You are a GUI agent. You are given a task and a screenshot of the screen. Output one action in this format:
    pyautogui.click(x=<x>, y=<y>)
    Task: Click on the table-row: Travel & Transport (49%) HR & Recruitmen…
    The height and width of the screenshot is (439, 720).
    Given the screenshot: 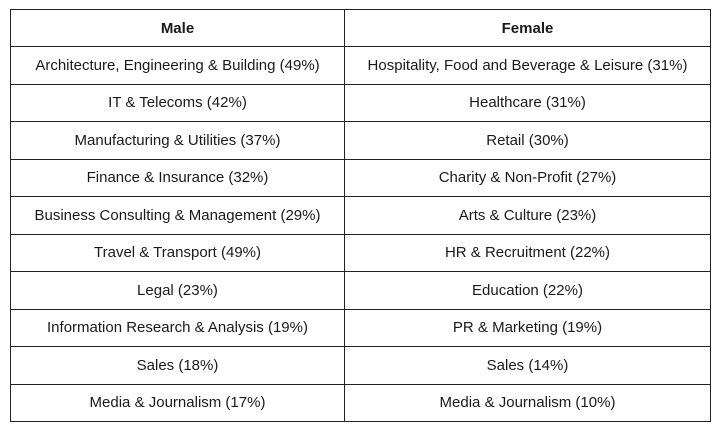 What is the action you would take?
    pyautogui.click(x=360, y=252)
    